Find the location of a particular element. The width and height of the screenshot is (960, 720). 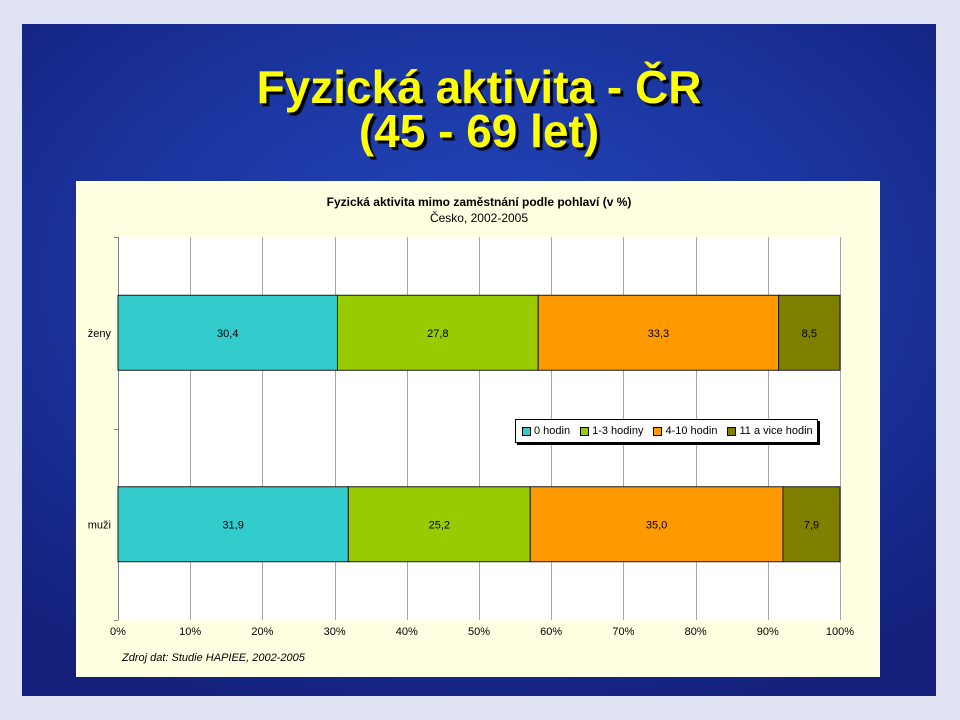

x-tick-label: 70% is located at coordinates (623, 632).